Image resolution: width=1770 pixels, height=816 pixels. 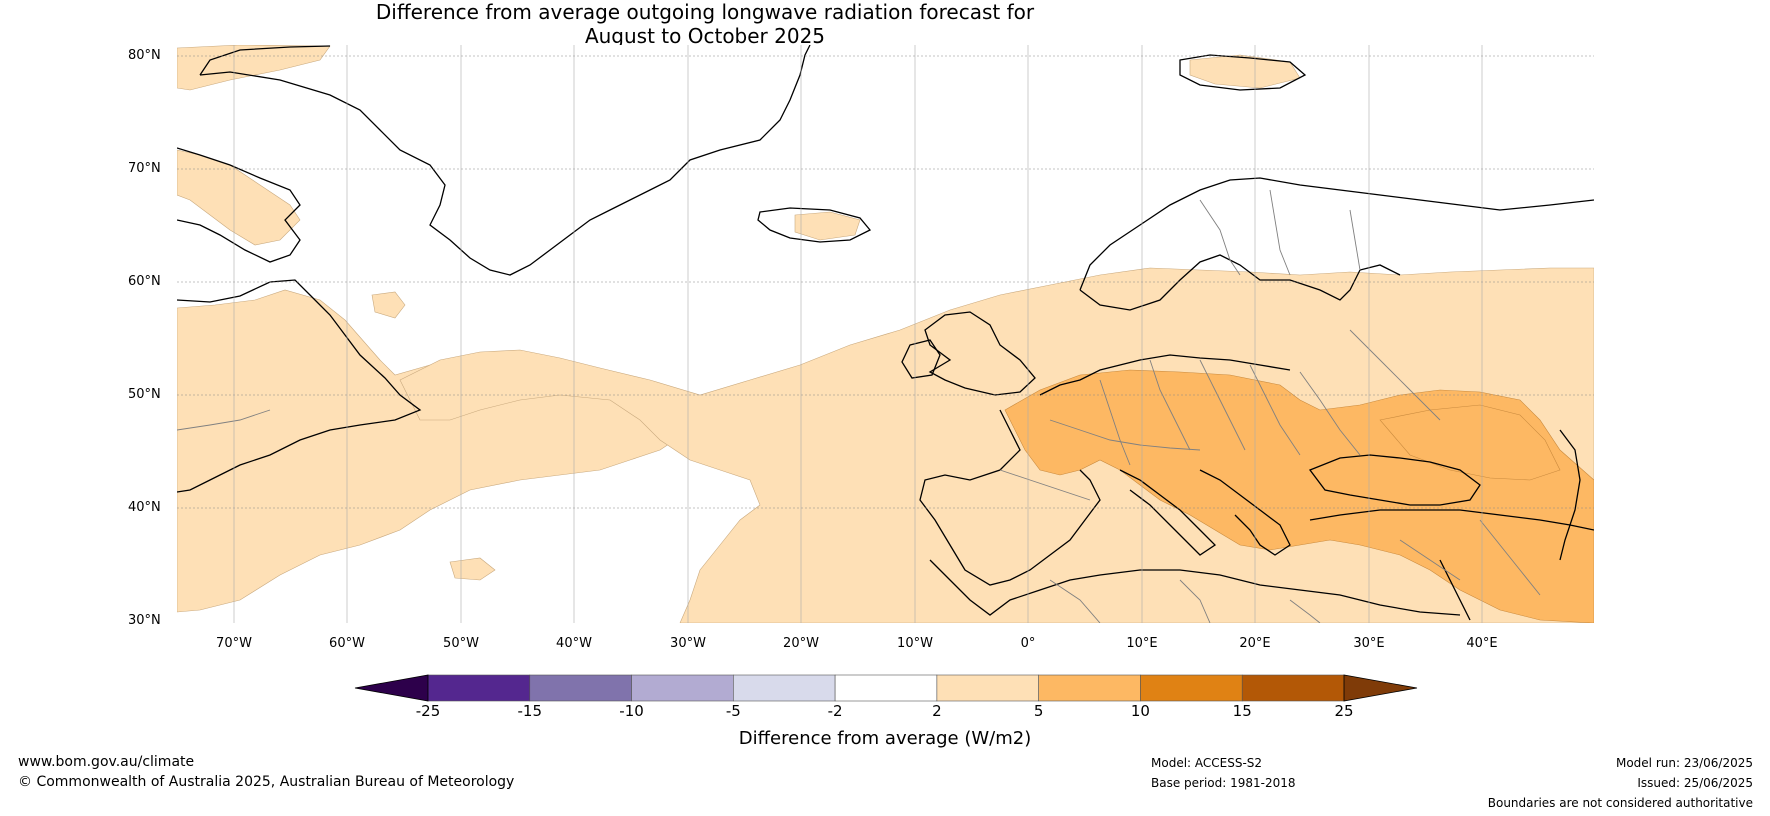 What do you see at coordinates (1028, 643) in the screenshot?
I see `lon-label-0: 0°` at bounding box center [1028, 643].